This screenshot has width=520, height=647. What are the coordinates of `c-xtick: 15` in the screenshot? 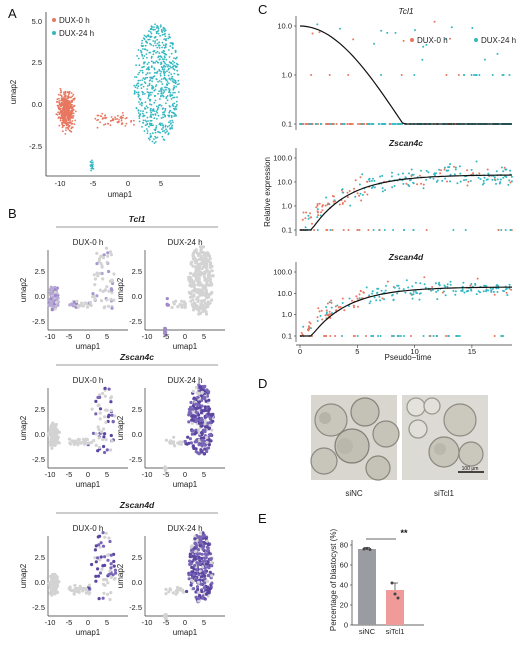 It's located at (472, 351).